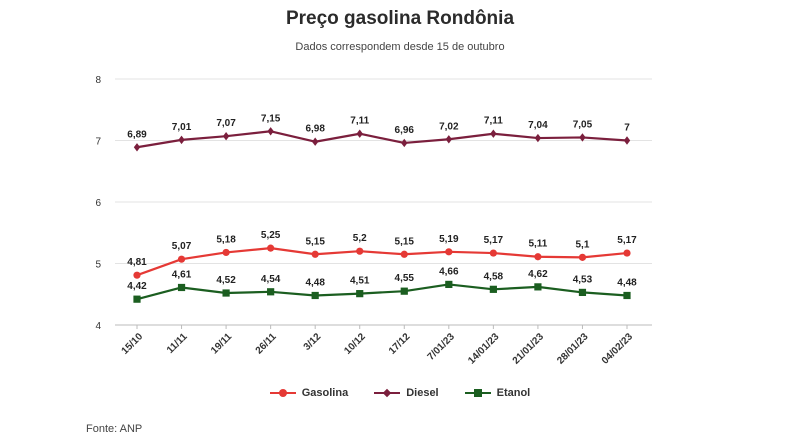  I want to click on x-tick-label: 04/02/23, so click(618, 349).